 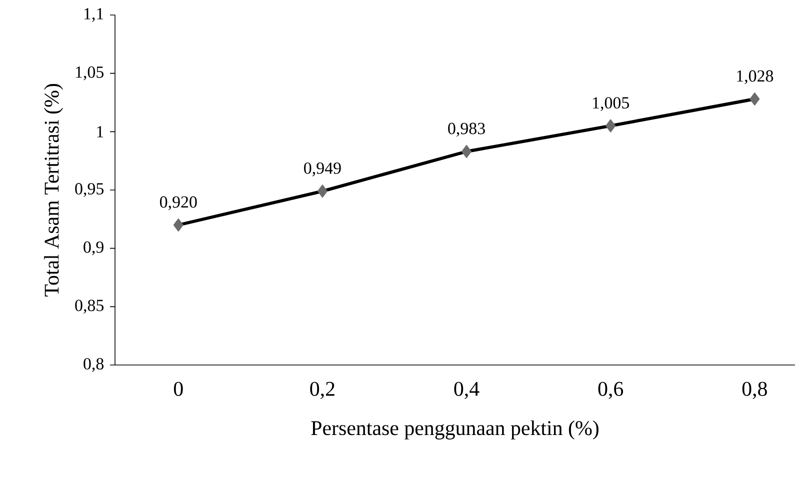 What do you see at coordinates (94, 248) in the screenshot?
I see `y-tick-label: 0,9` at bounding box center [94, 248].